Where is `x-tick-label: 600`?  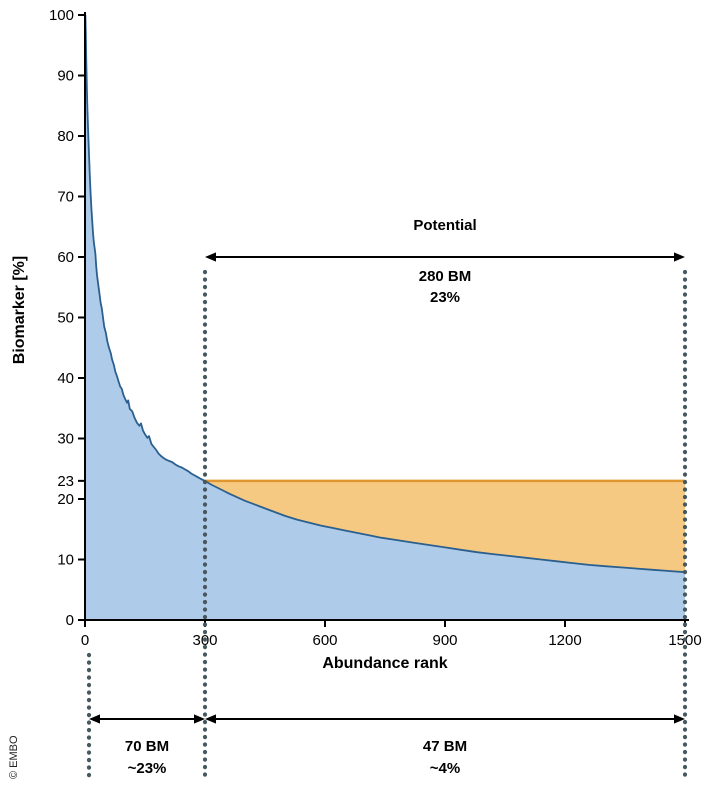 x-tick-label: 600 is located at coordinates (324, 640).